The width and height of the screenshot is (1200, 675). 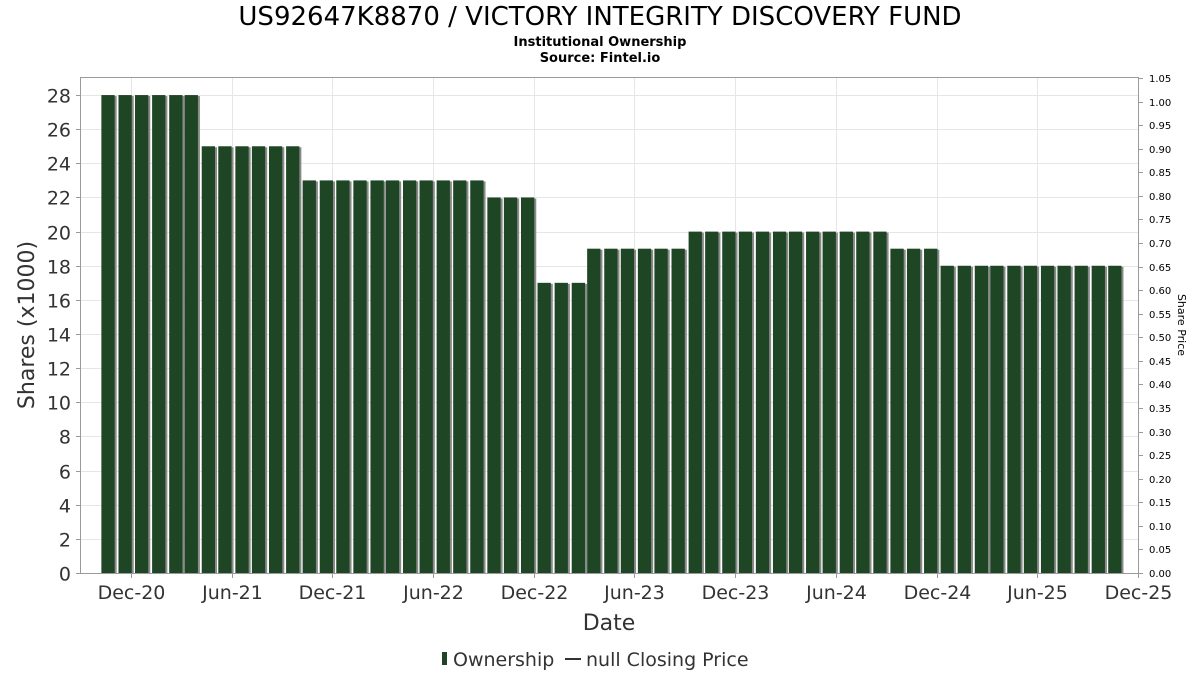 What do you see at coordinates (1160, 220) in the screenshot?
I see `y2-tick-label: 0.75` at bounding box center [1160, 220].